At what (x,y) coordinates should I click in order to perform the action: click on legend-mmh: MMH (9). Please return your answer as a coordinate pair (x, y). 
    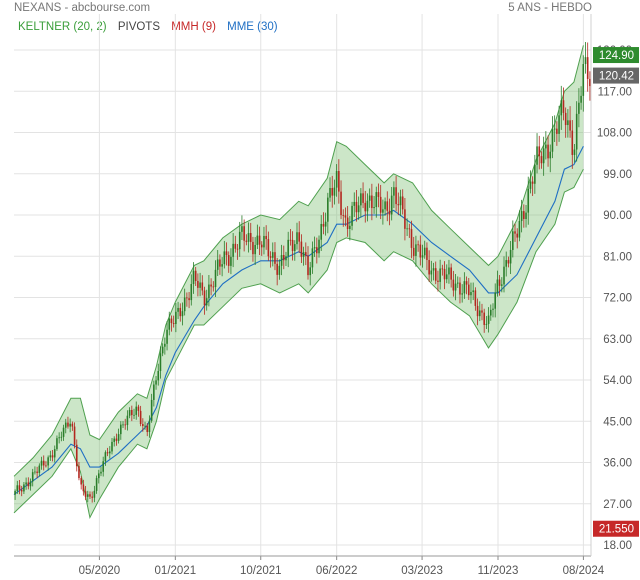
    Looking at the image, I should click on (193, 27).